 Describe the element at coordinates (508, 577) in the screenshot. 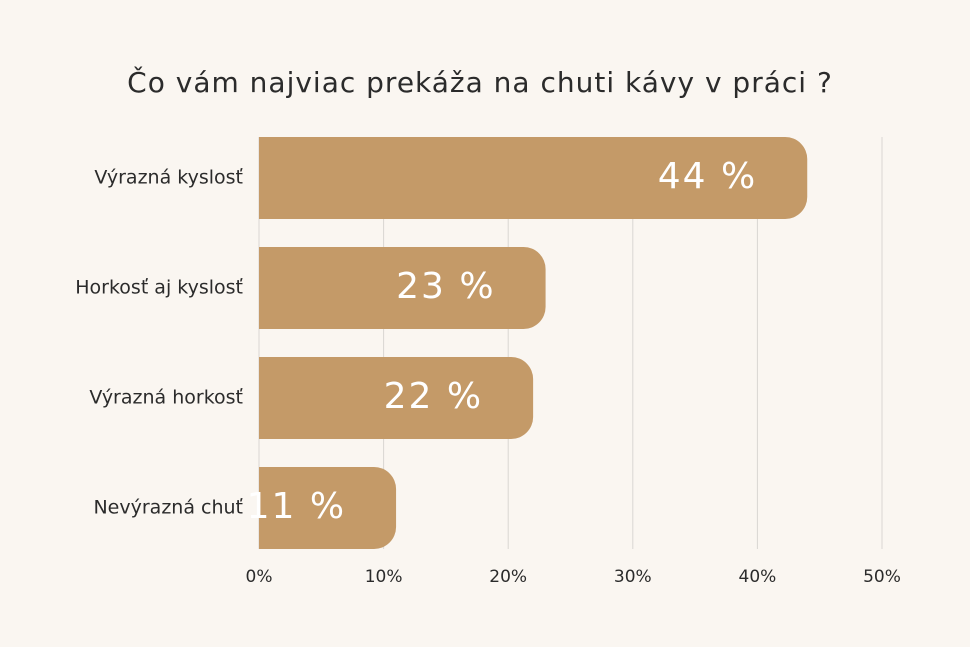

I see `x-tick-label: 20%` at that location.